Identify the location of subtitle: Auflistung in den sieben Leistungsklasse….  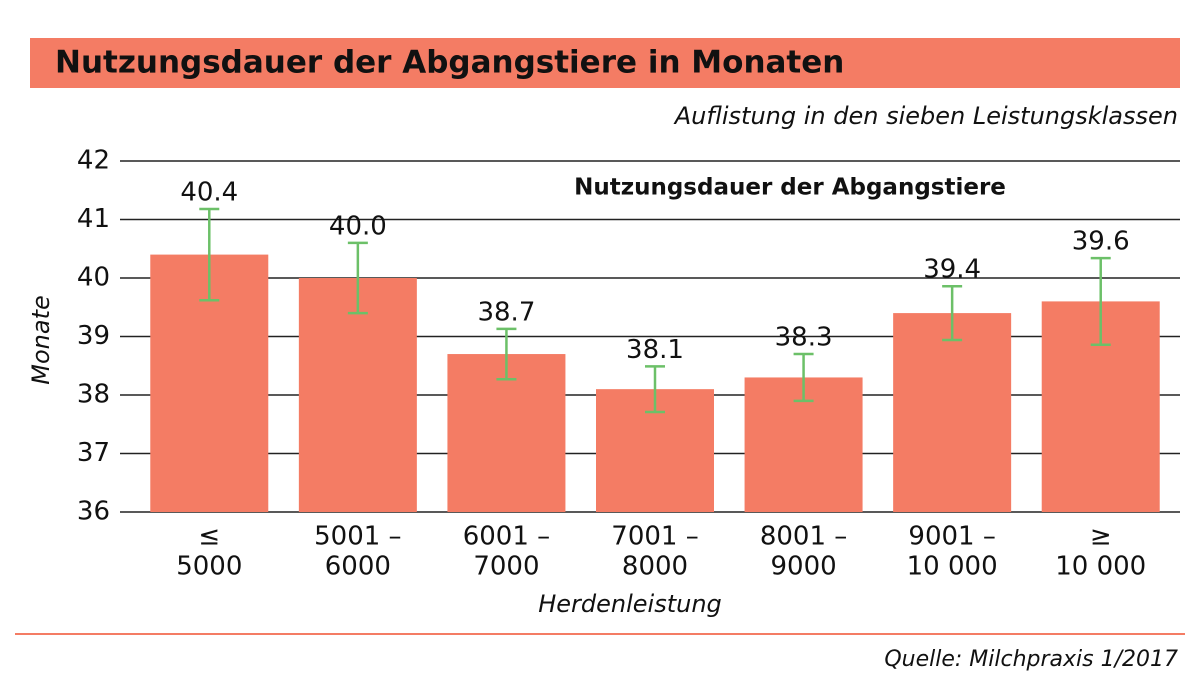
(925, 116).